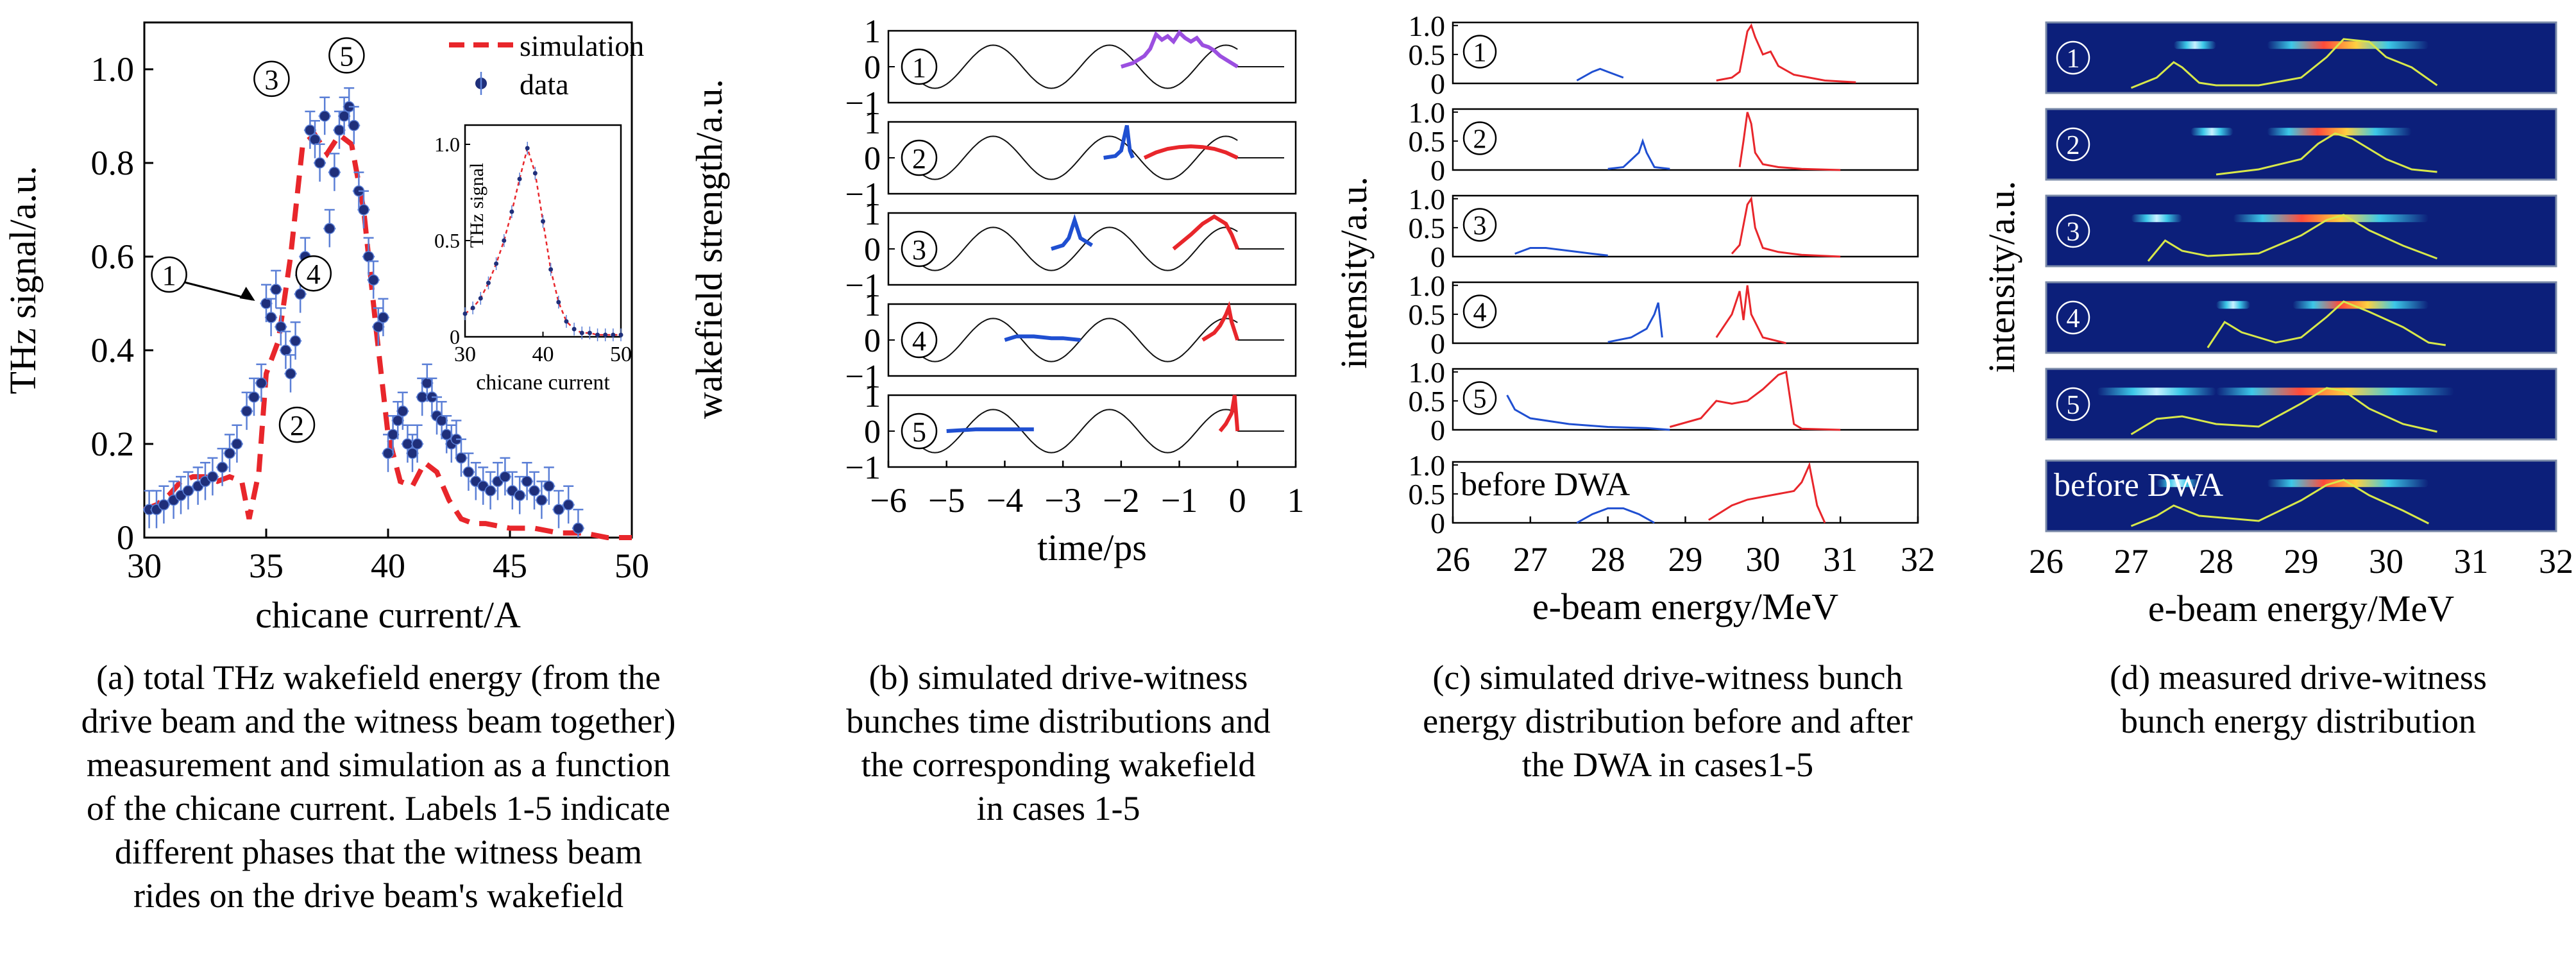 The height and width of the screenshot is (961, 2576). I want to click on caption-a-line: (a) total THz wakefield energy (from the, so click(378, 677).